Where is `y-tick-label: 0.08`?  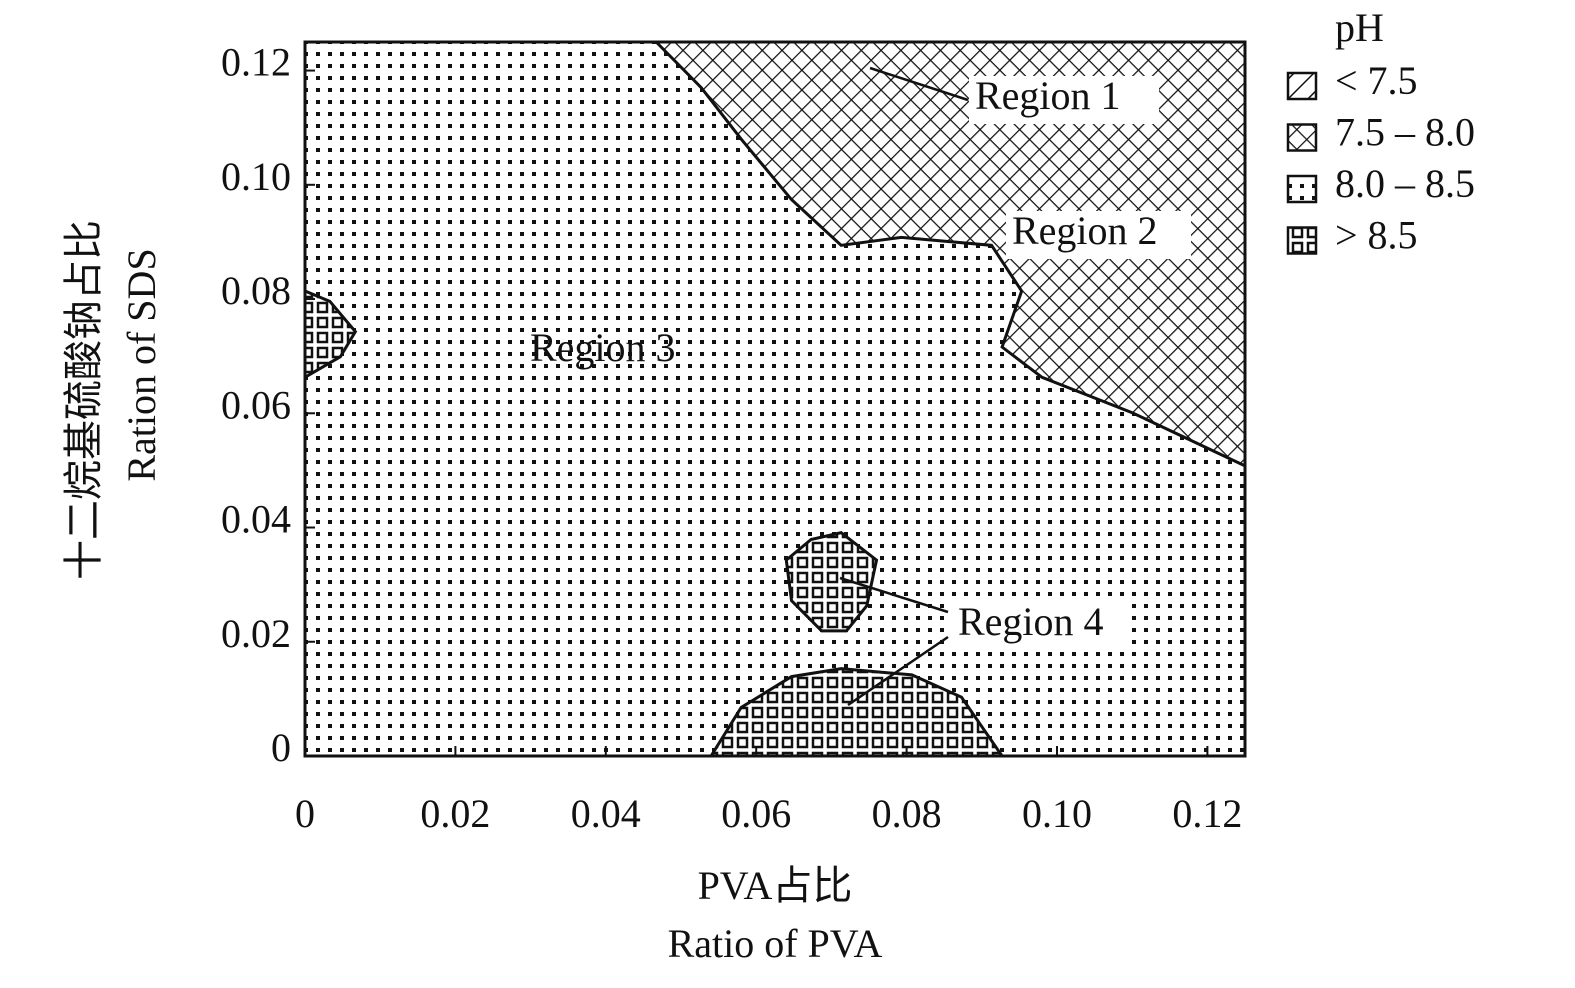 y-tick-label: 0.08 is located at coordinates (256, 290).